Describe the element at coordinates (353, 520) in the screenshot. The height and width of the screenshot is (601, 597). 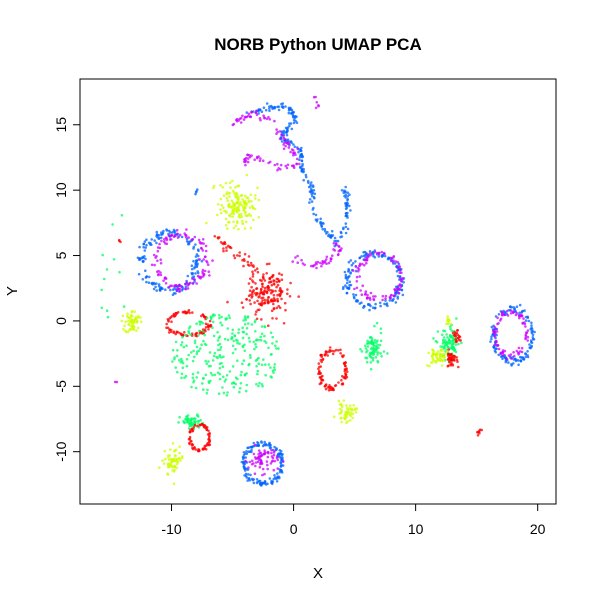
I see `x-axis: -10 0 10 20` at that location.